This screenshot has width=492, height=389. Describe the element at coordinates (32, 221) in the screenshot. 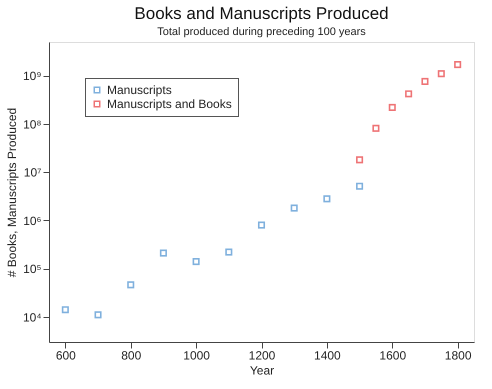

I see `y-tick-label: 10⁶` at that location.